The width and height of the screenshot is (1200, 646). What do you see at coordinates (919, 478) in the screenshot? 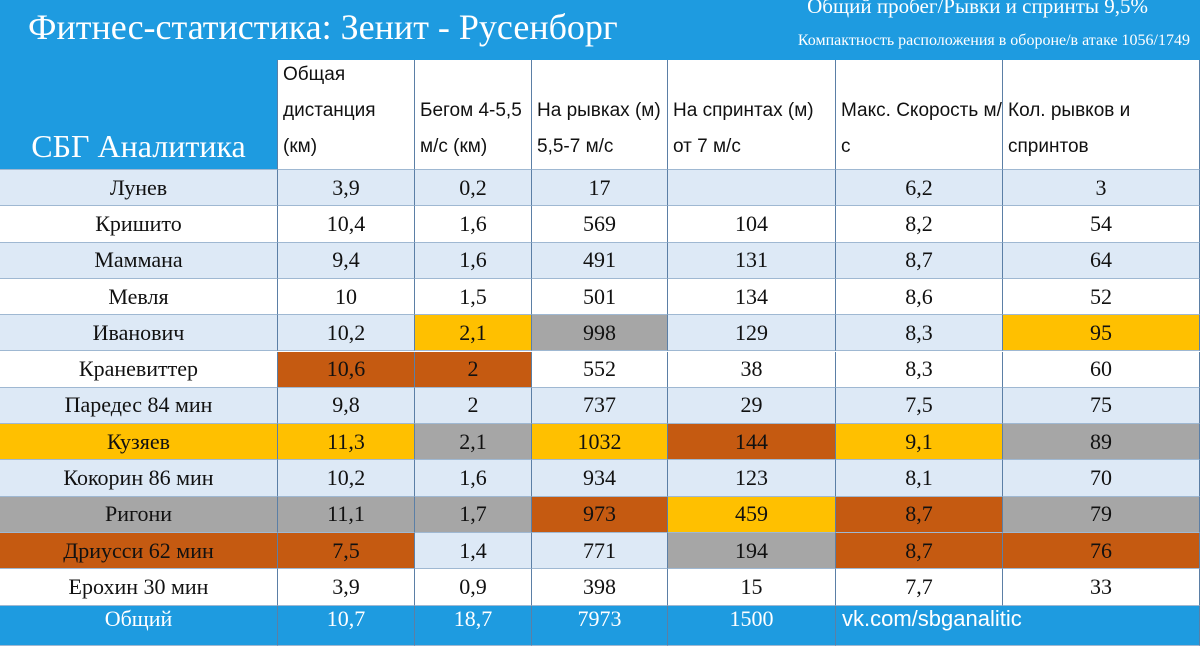
I see `value-cell: 8,1` at bounding box center [919, 478].